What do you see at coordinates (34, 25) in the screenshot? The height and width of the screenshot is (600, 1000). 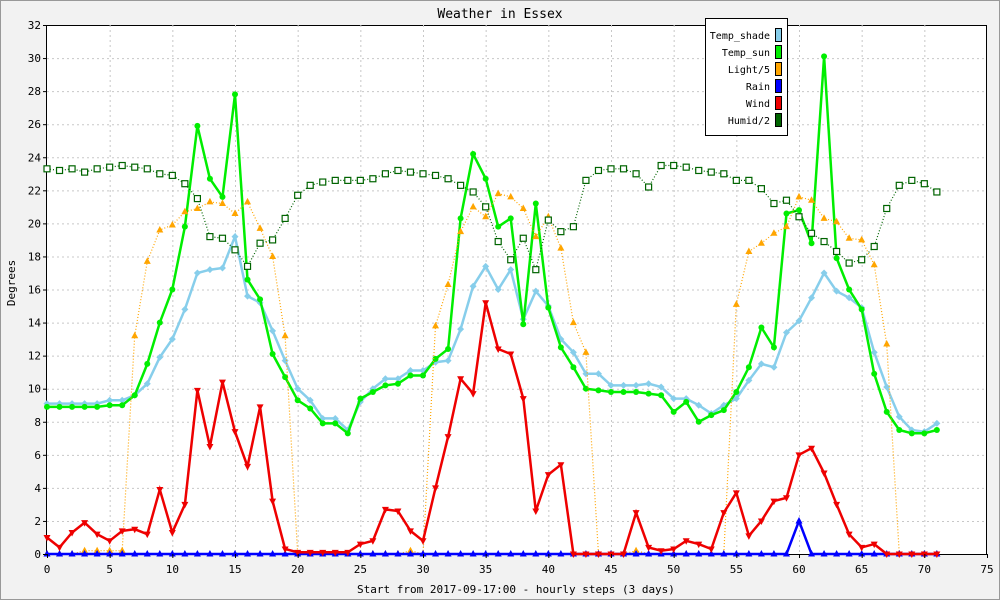 I see `y-tick-label: 32` at bounding box center [34, 25].